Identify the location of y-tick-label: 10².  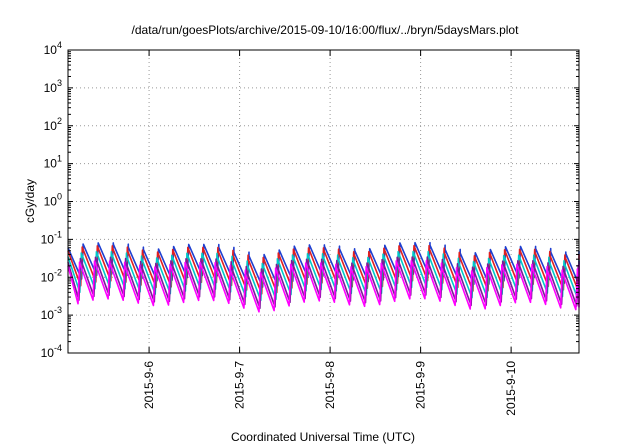
(53, 124).